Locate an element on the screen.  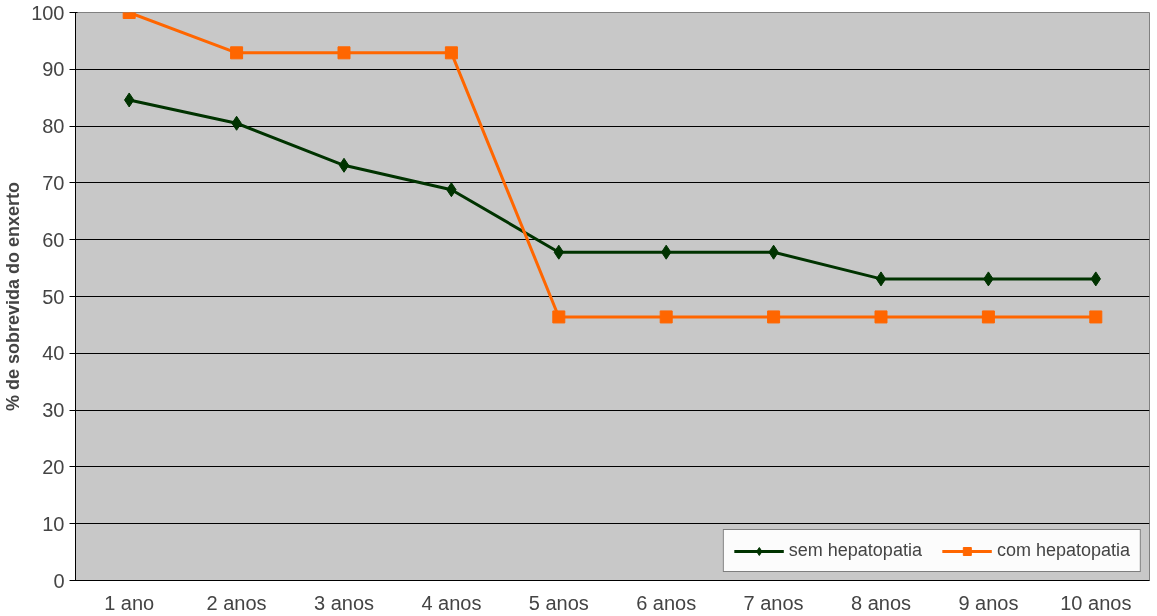
y-tick-label: 90 is located at coordinates (53, 69).